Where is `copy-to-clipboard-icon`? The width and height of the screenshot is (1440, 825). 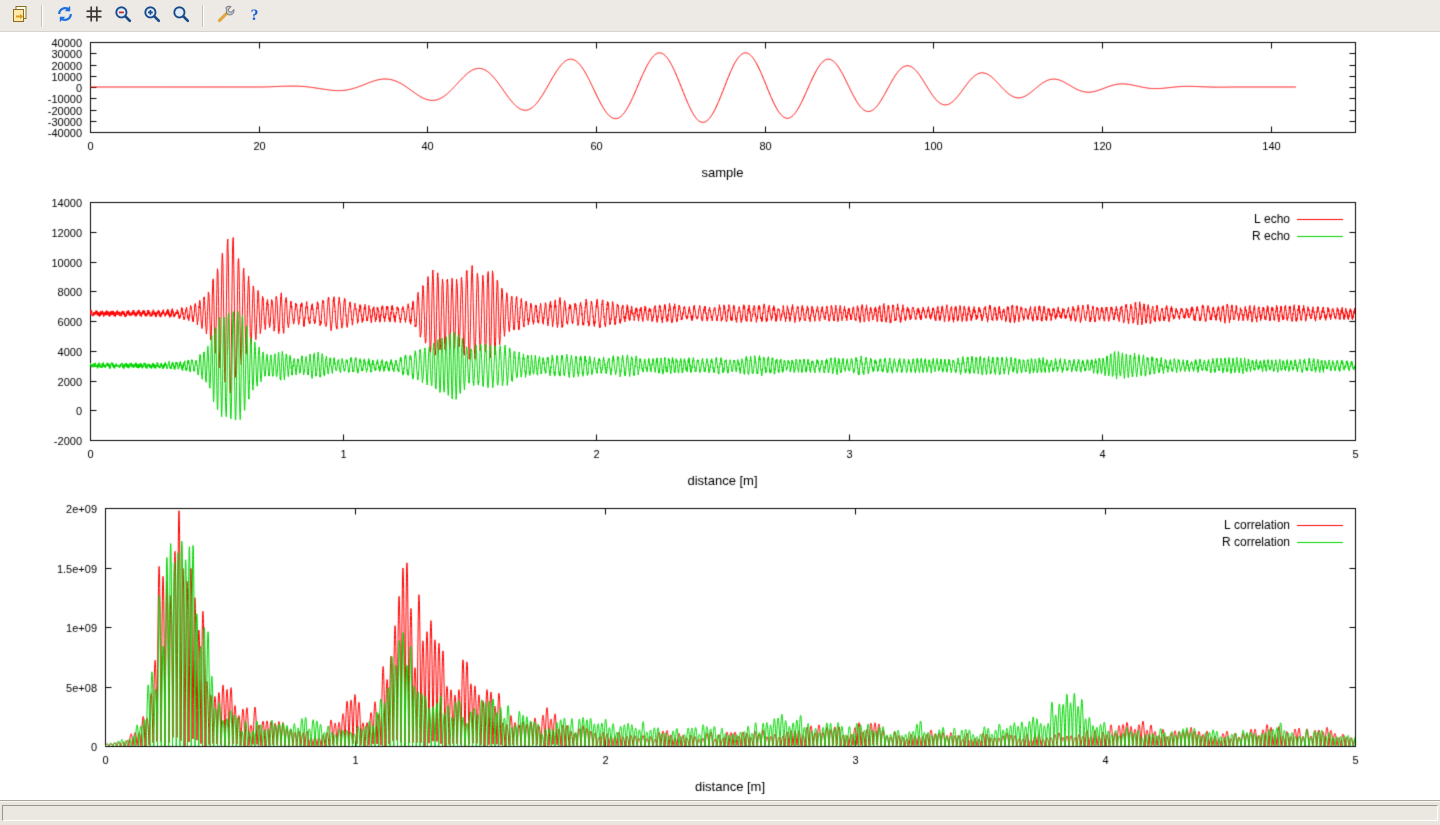
copy-to-clipboard-icon is located at coordinates (20, 15).